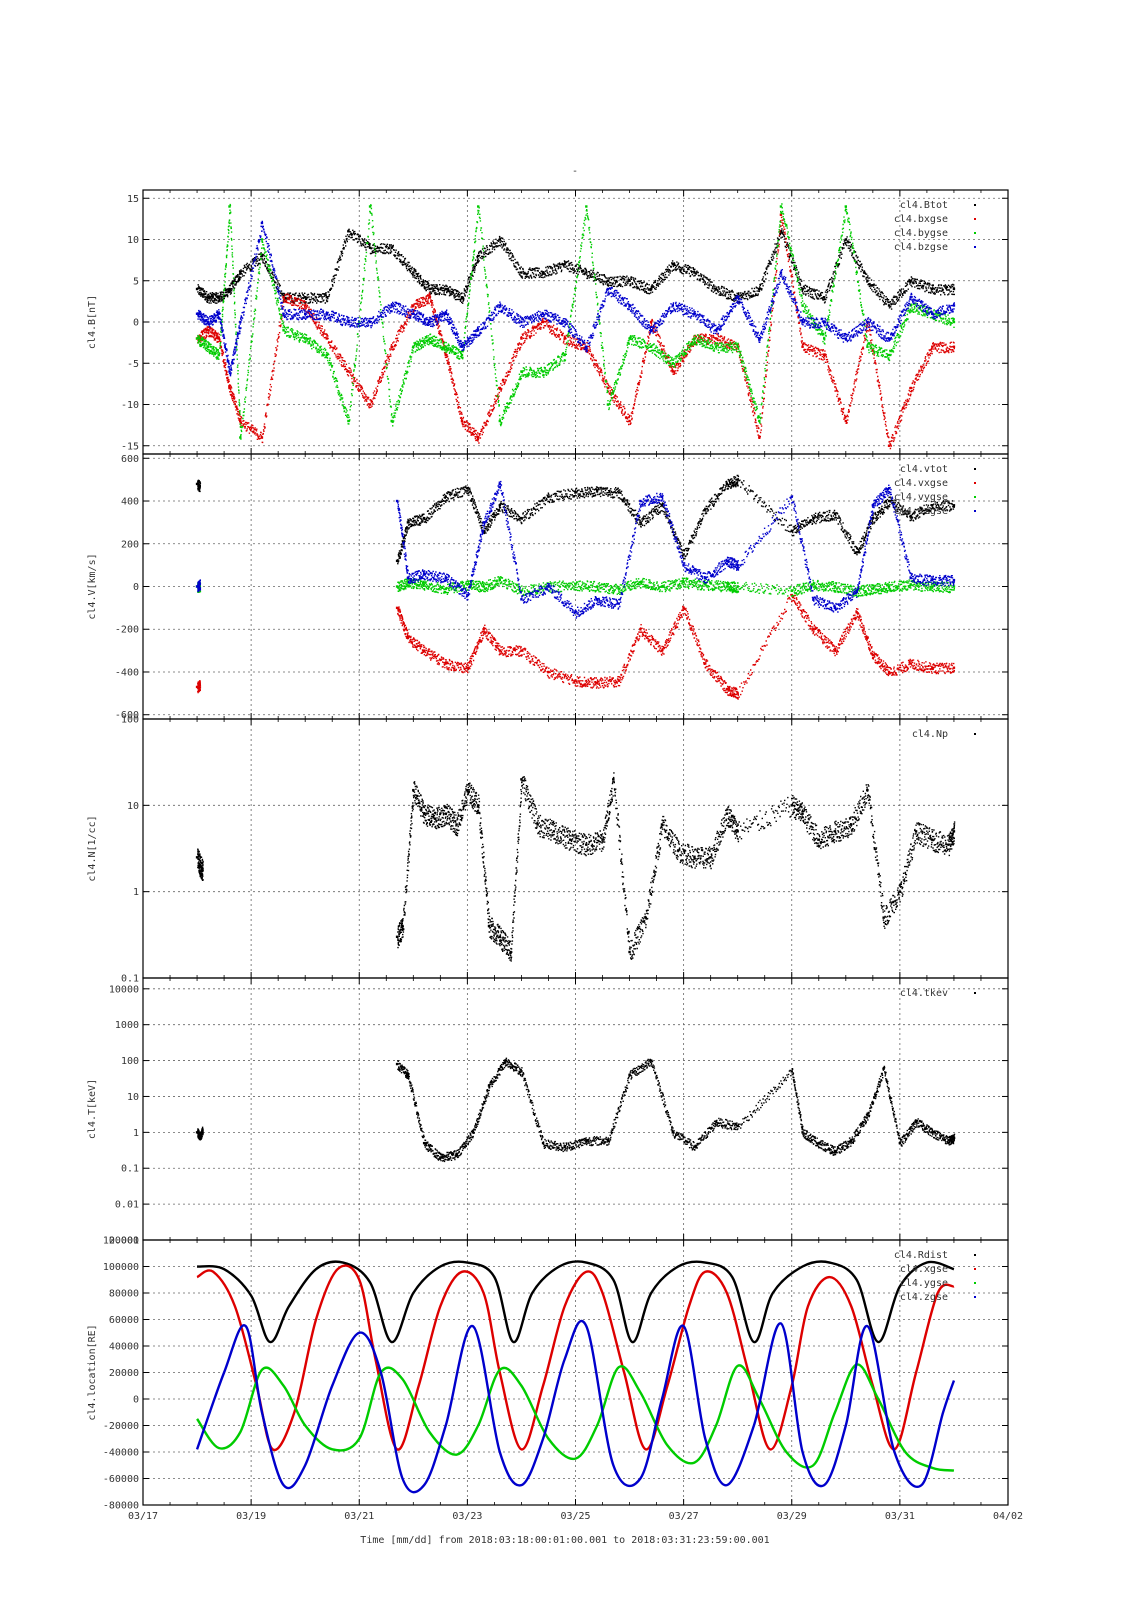  I want to click on x-tick-label: 03/23, so click(467, 1516).